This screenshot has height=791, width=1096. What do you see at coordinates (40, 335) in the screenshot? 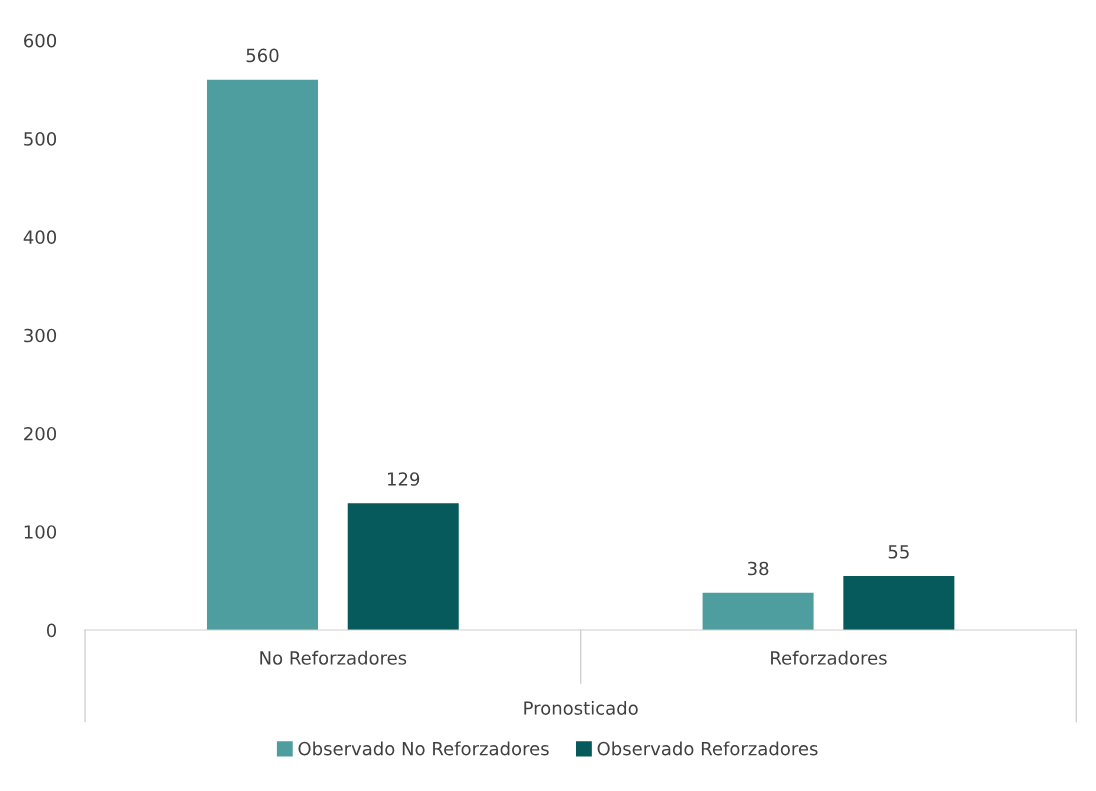
I see `y-tick-label: 300` at bounding box center [40, 335].